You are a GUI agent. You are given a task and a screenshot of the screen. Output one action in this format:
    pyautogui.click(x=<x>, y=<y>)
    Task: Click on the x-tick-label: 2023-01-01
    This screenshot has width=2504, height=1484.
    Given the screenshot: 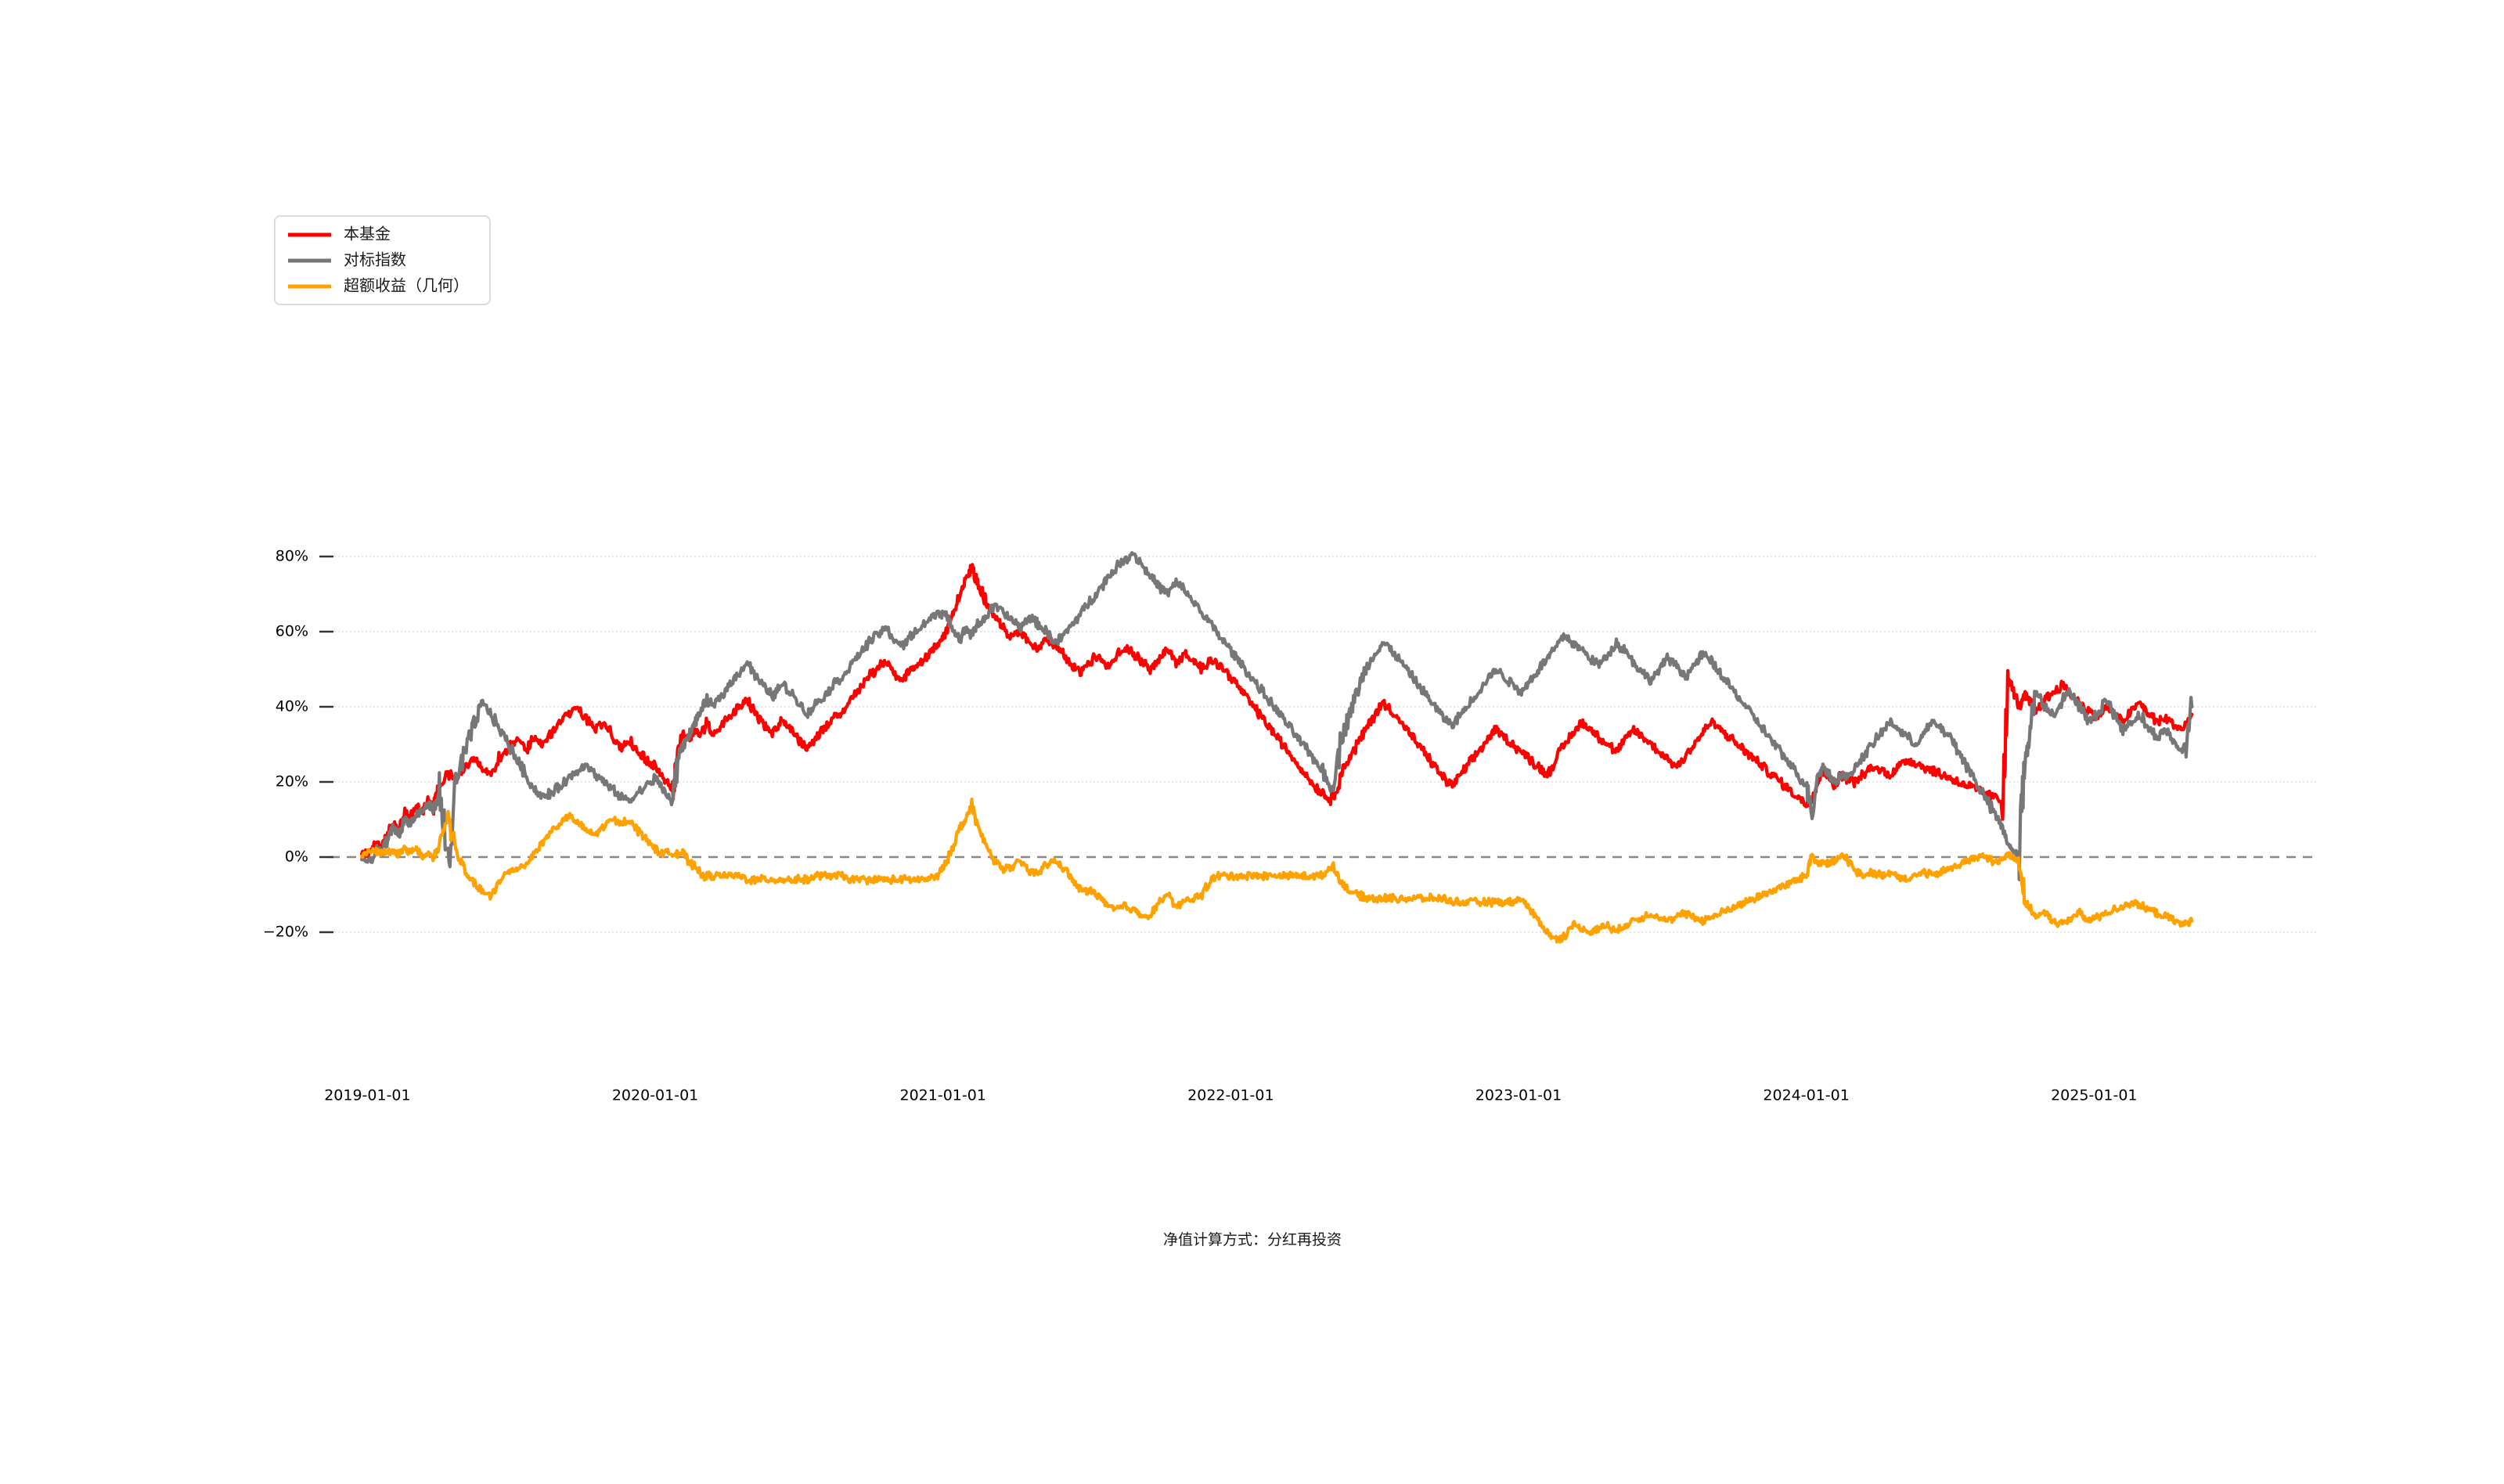 What is the action you would take?
    pyautogui.click(x=1518, y=1095)
    